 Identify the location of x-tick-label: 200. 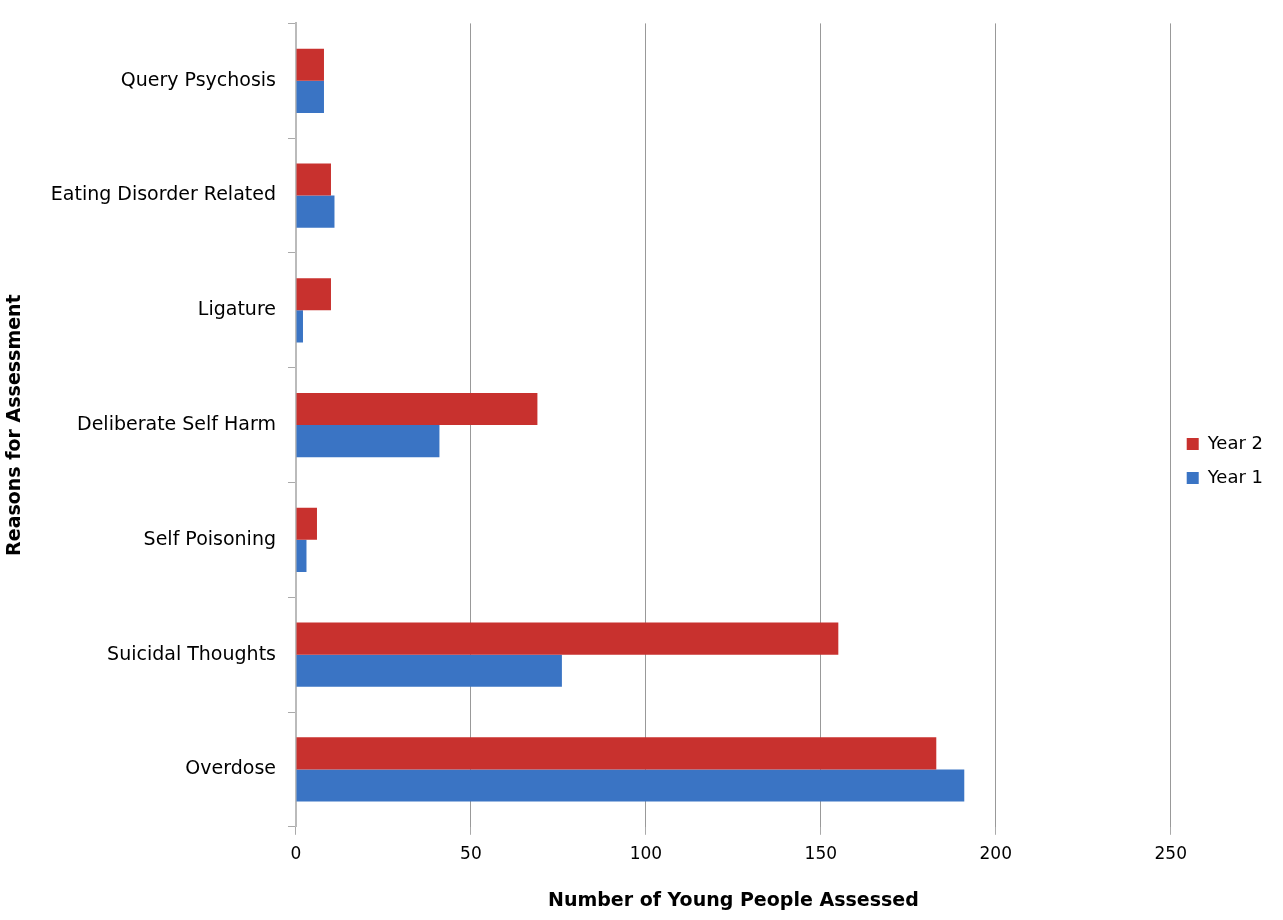
(995, 853).